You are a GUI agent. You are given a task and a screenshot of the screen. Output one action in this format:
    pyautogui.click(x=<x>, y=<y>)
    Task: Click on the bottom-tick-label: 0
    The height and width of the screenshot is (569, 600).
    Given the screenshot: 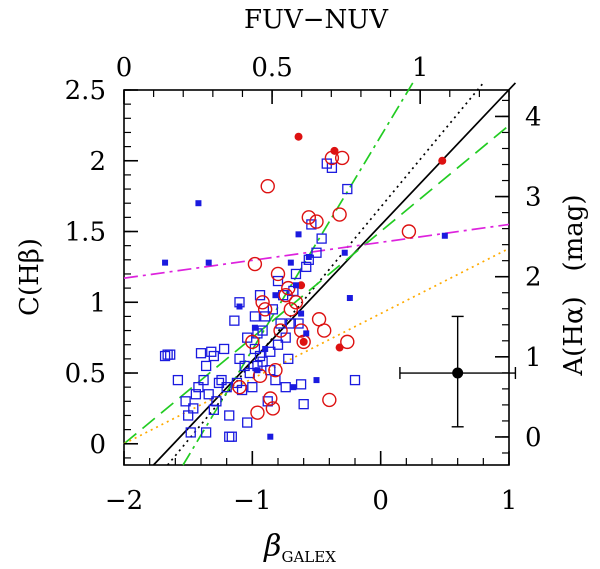 What is the action you would take?
    pyautogui.click(x=380, y=501)
    